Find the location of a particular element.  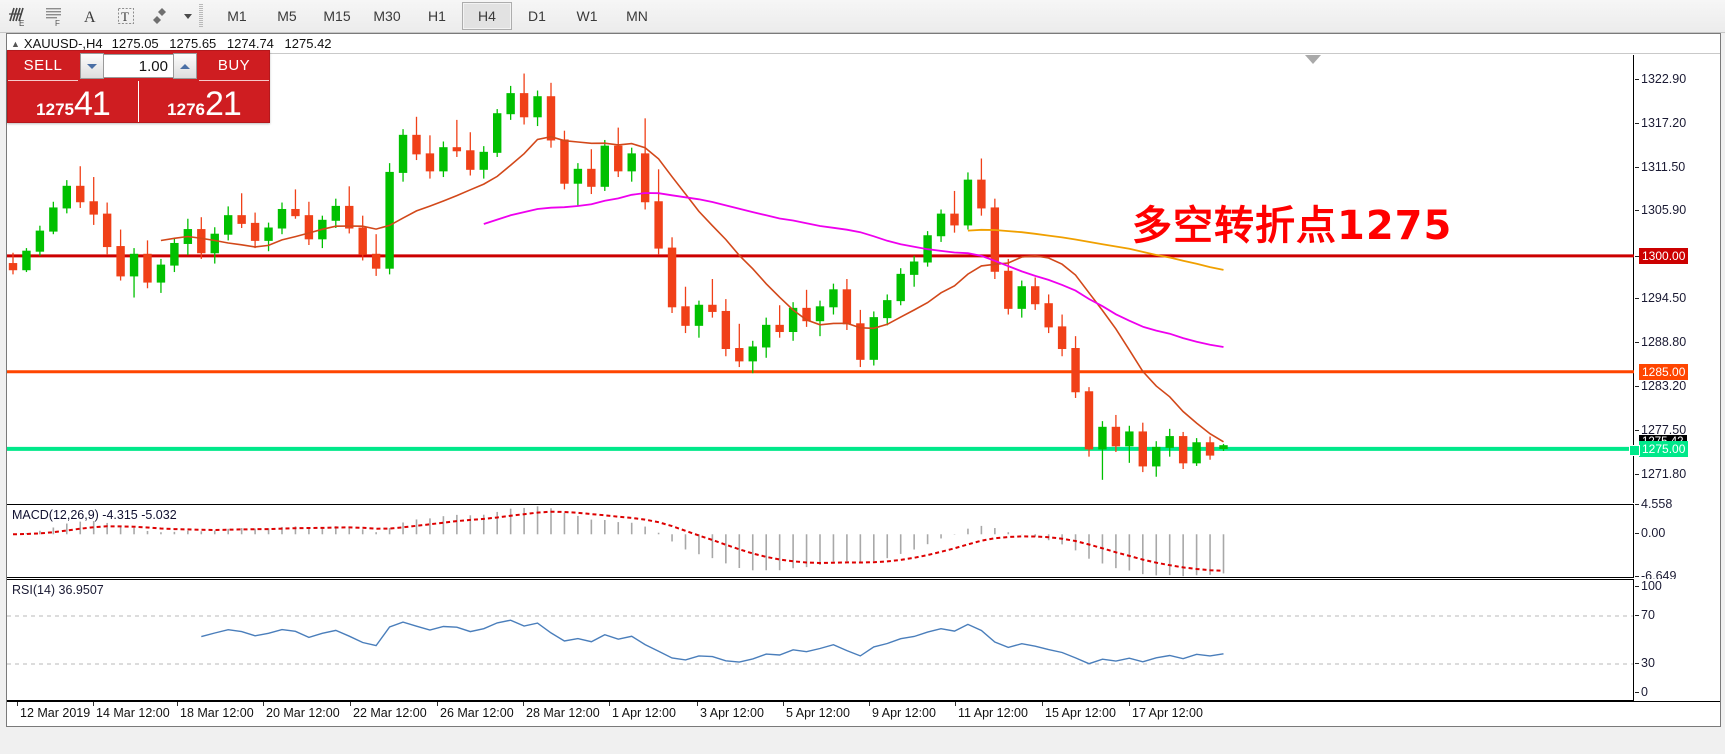

ohlc-close: 1275.42 is located at coordinates (308, 43).